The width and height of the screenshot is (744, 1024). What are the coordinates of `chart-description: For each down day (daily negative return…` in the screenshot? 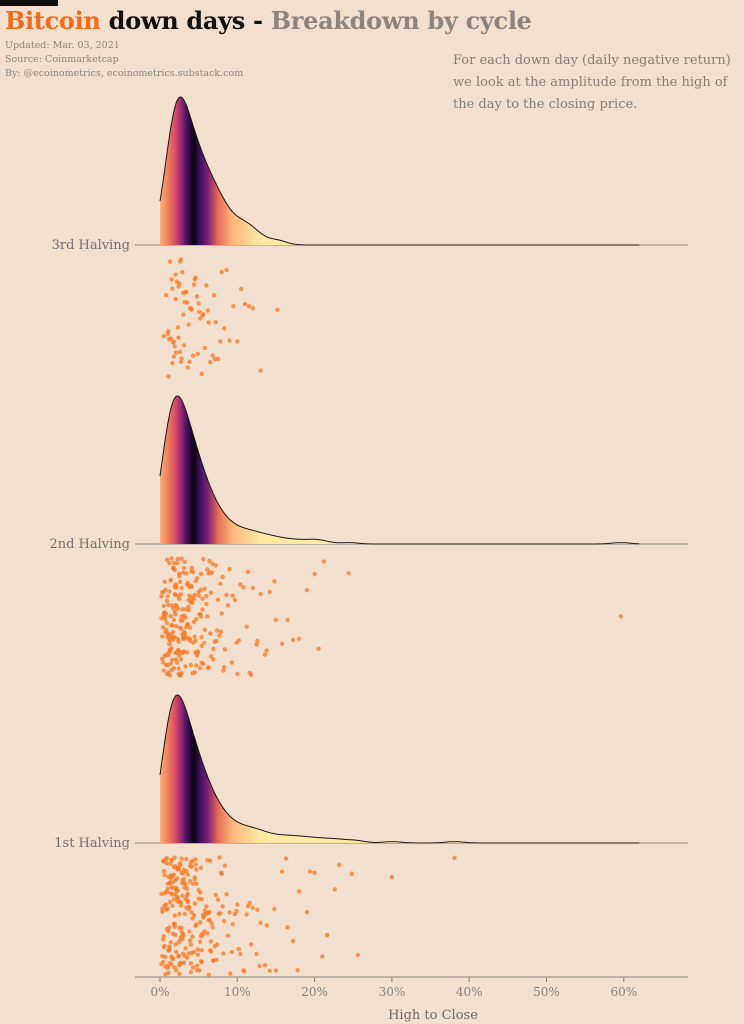 It's located at (593, 83).